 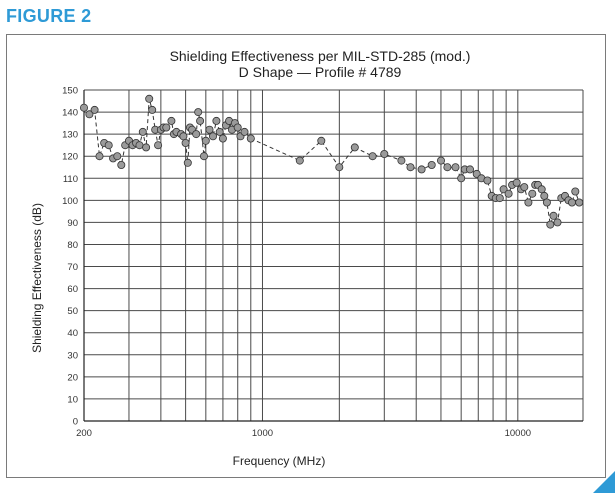 What do you see at coordinates (72, 289) in the screenshot?
I see `y-tick-label: 60` at bounding box center [72, 289].